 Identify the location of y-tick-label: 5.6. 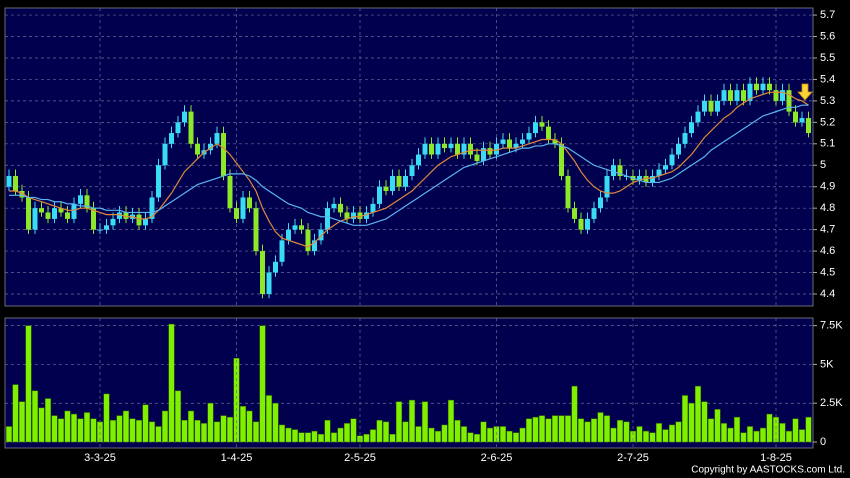
(827, 36).